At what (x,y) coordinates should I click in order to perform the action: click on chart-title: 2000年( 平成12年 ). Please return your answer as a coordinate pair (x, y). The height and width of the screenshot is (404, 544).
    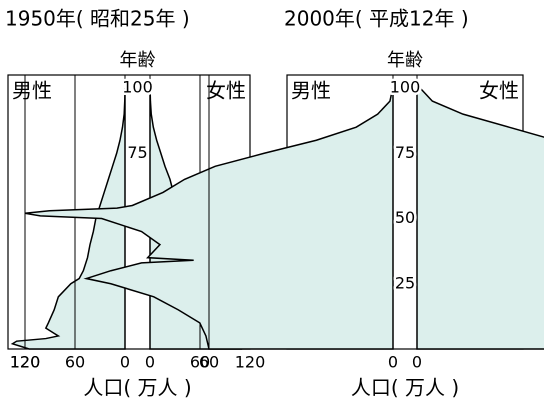
    Looking at the image, I should click on (376, 19).